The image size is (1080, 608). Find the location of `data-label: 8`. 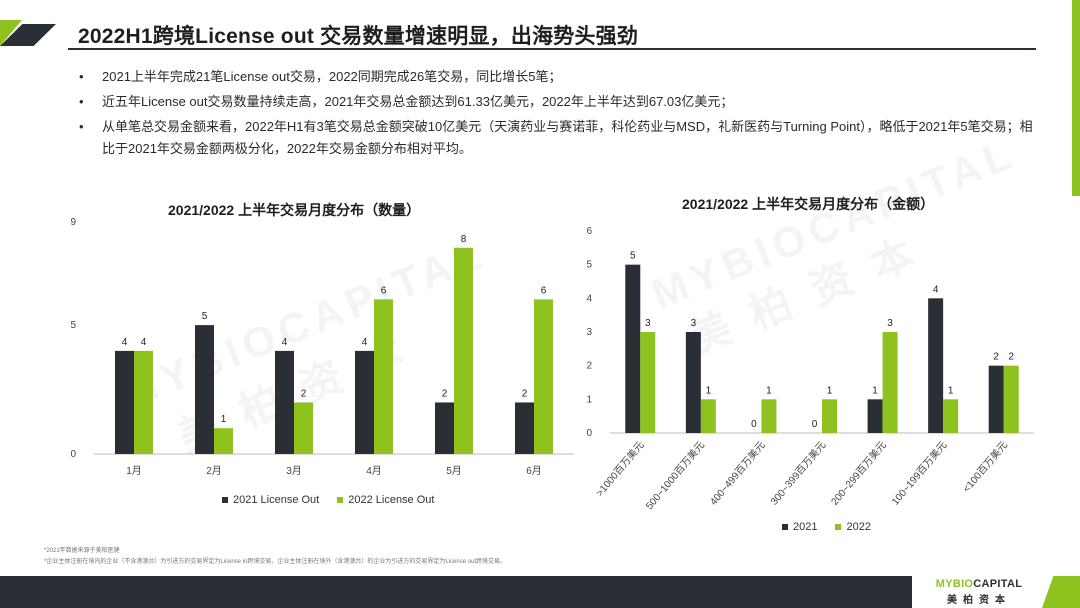

data-label: 8 is located at coordinates (464, 239).